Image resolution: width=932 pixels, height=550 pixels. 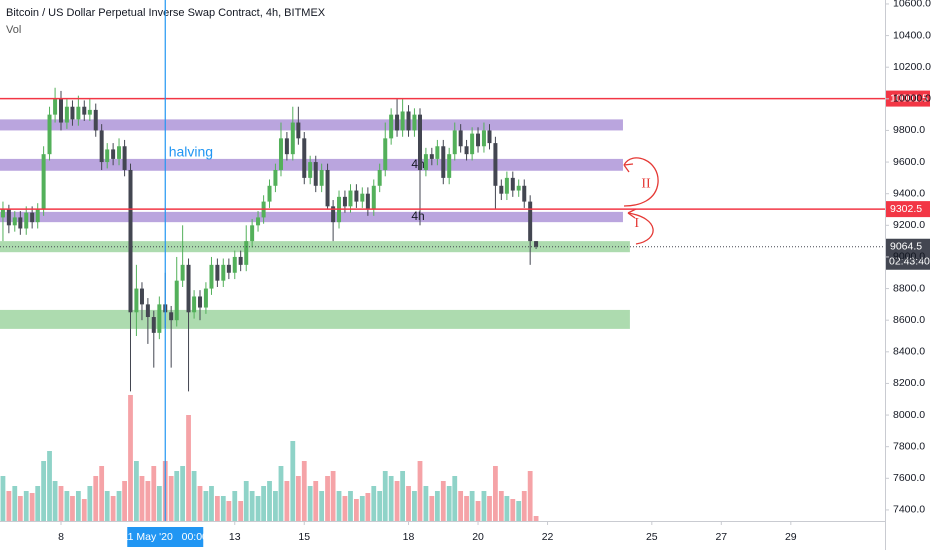 What do you see at coordinates (304, 537) in the screenshot?
I see `x-tick-label: 15` at bounding box center [304, 537].